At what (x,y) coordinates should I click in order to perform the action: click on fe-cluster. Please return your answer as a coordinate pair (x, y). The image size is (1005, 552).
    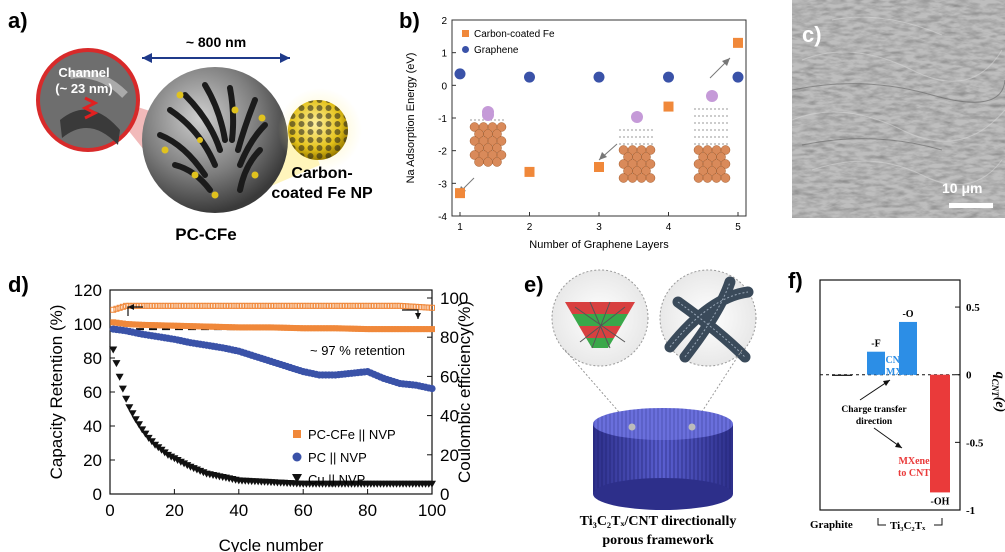
    Looking at the image, I should click on (488, 138).